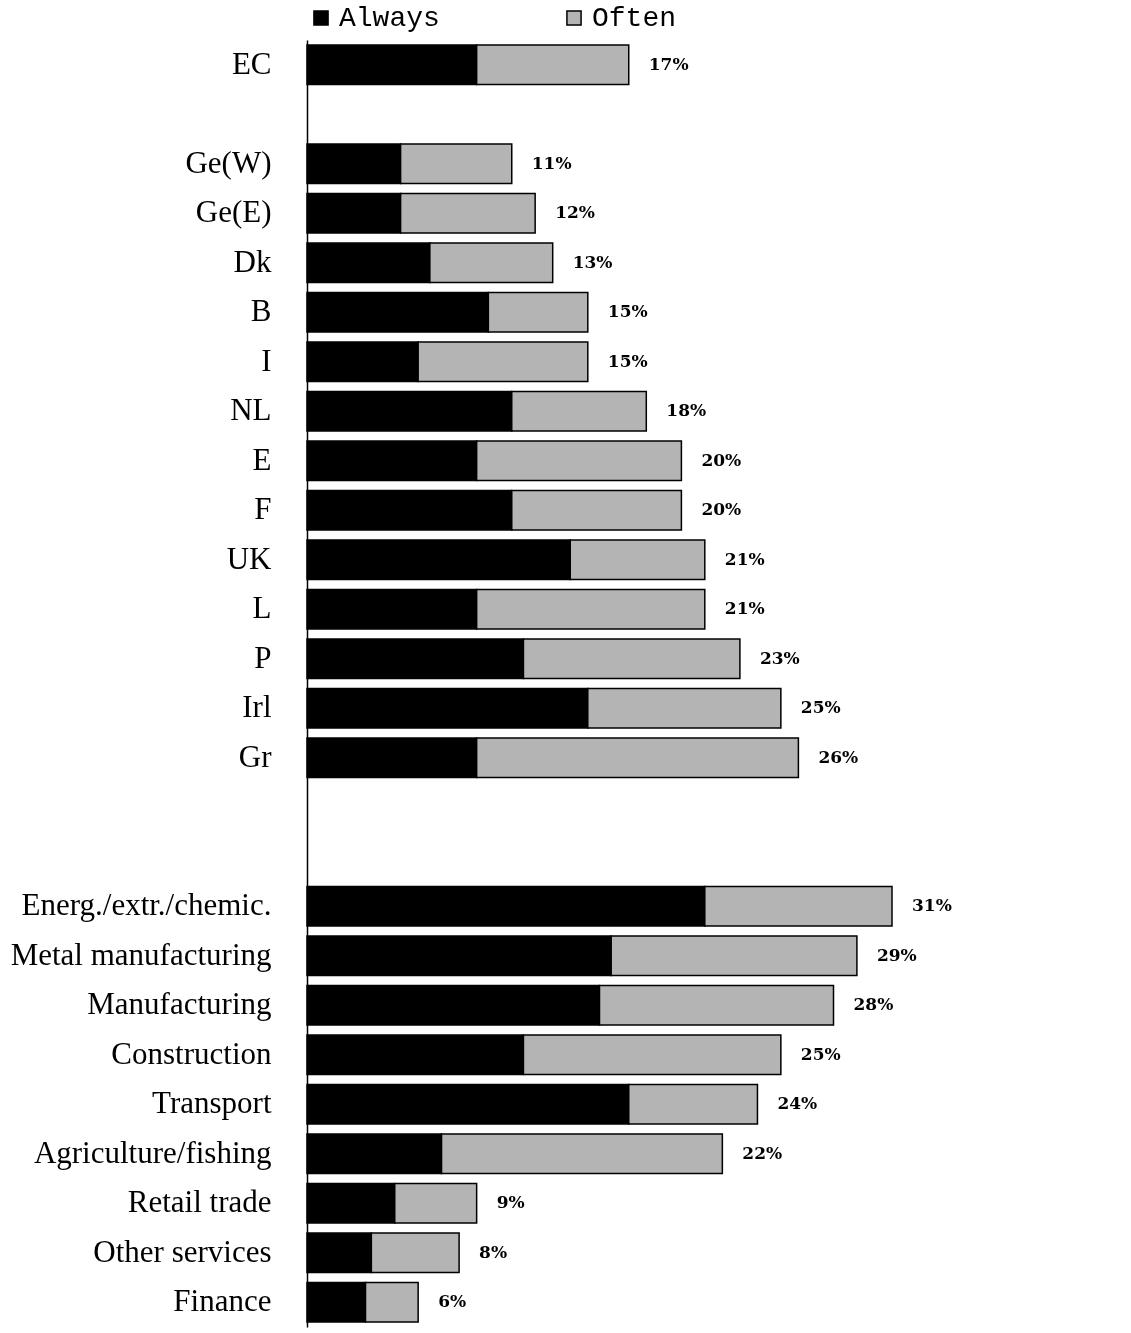 This screenshot has height=1333, width=1131. What do you see at coordinates (212, 1103) in the screenshot?
I see `y-tick-label: Transport` at bounding box center [212, 1103].